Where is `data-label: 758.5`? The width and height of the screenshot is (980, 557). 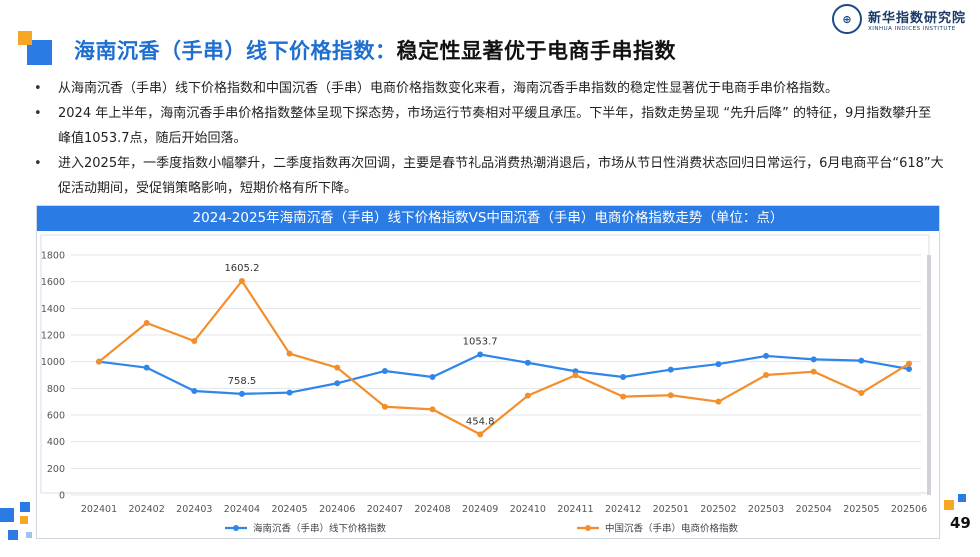
data-label: 758.5 is located at coordinates (242, 381).